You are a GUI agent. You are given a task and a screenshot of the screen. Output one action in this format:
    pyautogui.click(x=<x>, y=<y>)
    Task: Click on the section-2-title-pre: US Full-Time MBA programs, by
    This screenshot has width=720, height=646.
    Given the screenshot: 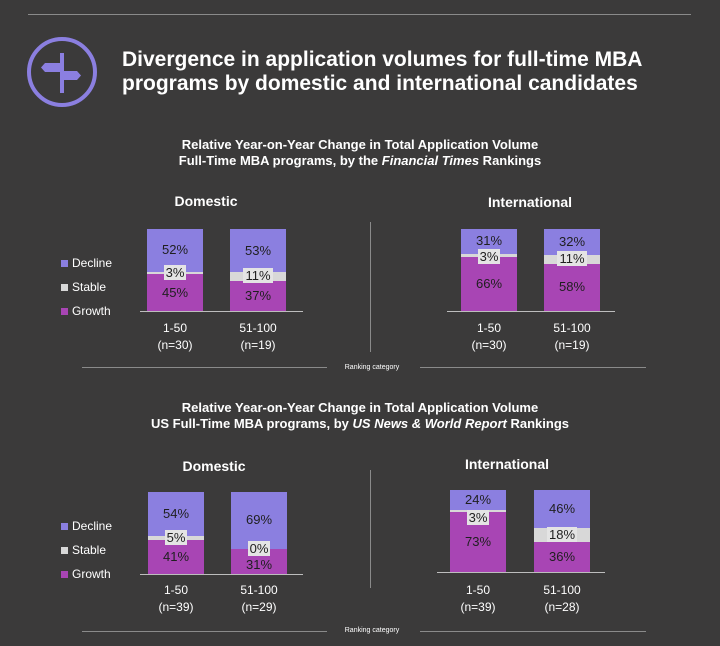 What is the action you would take?
    pyautogui.click(x=252, y=423)
    